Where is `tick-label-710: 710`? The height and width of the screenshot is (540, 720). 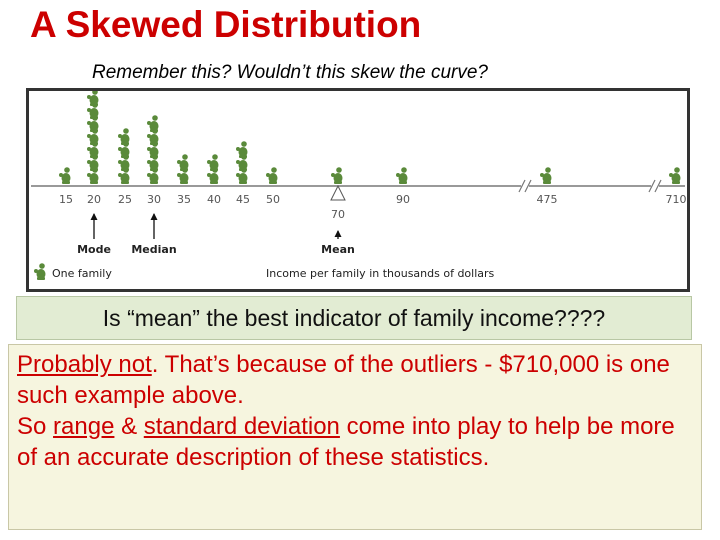 tick-label-710: 710 is located at coordinates (676, 199).